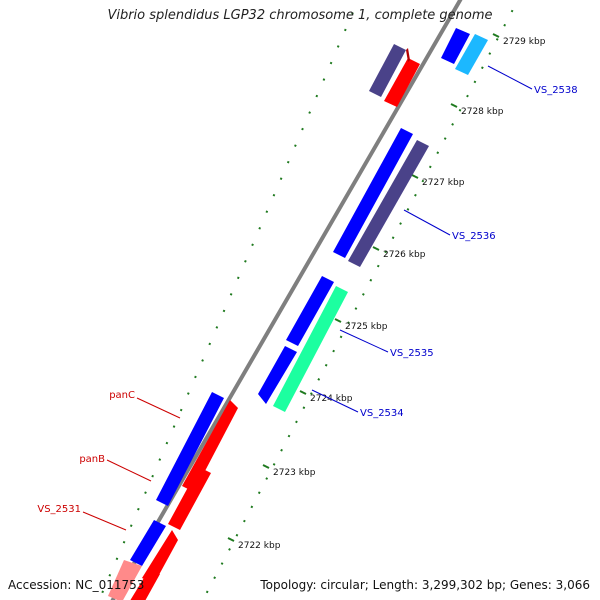  I want to click on accession-text: Accession: NC_011753, so click(76, 585).